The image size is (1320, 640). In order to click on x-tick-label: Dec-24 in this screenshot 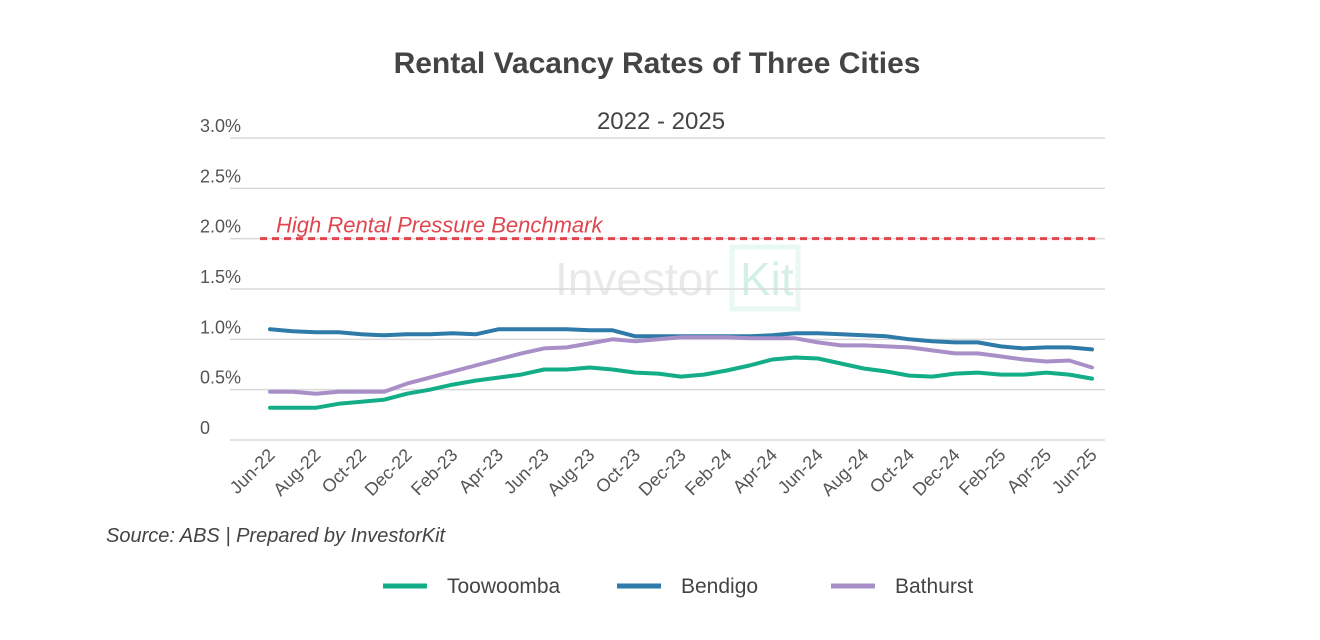, I will do `click(936, 472)`.